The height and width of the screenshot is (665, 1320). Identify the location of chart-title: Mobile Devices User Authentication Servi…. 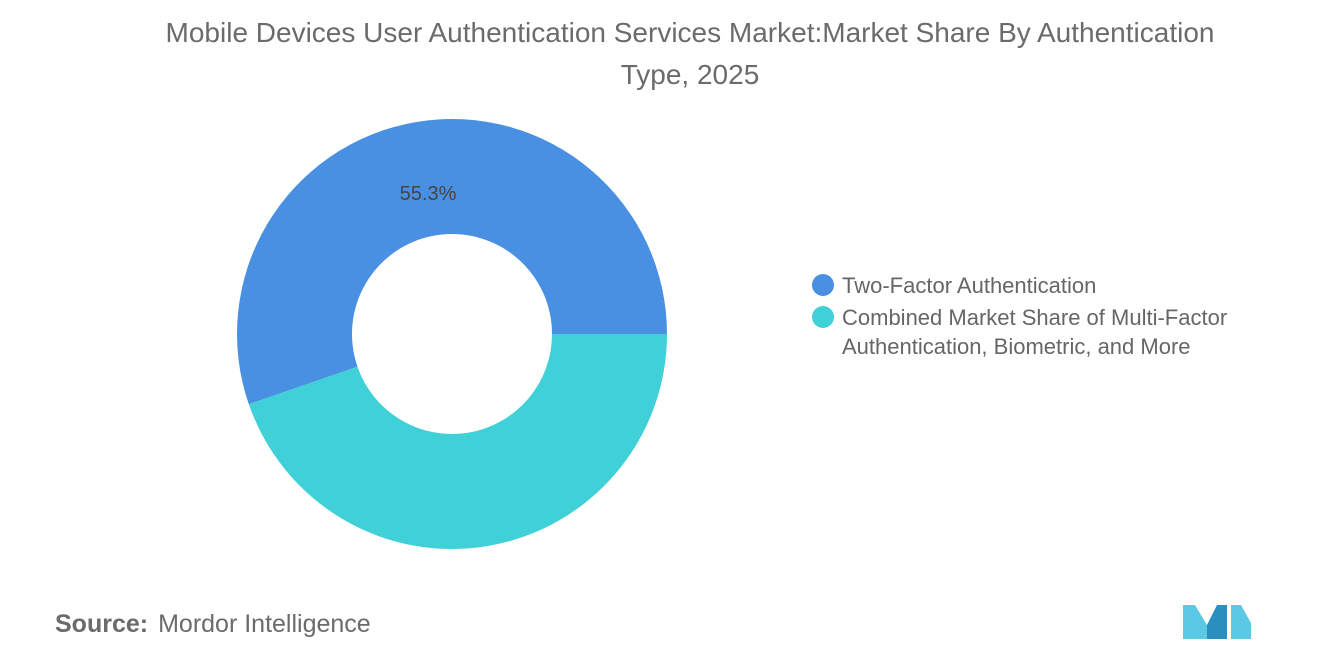
(690, 53).